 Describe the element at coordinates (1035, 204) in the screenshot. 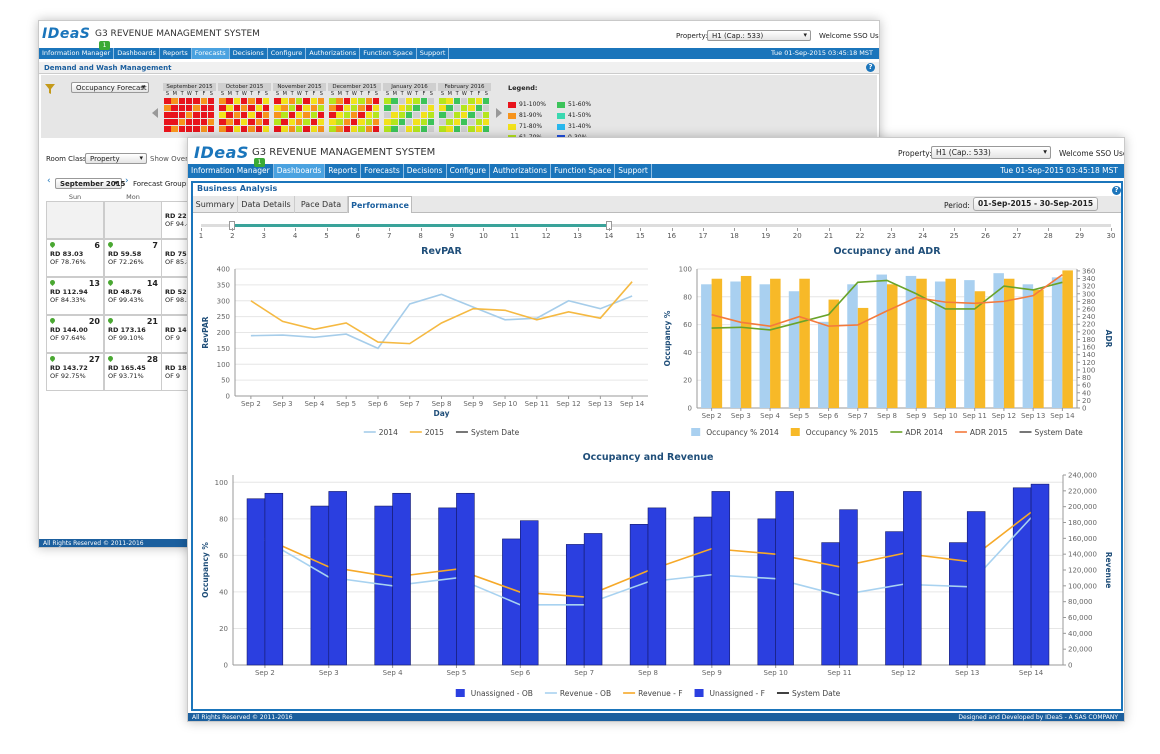

I see `period-button: 01-Sep-2015 - 30-Sep-2015` at that location.